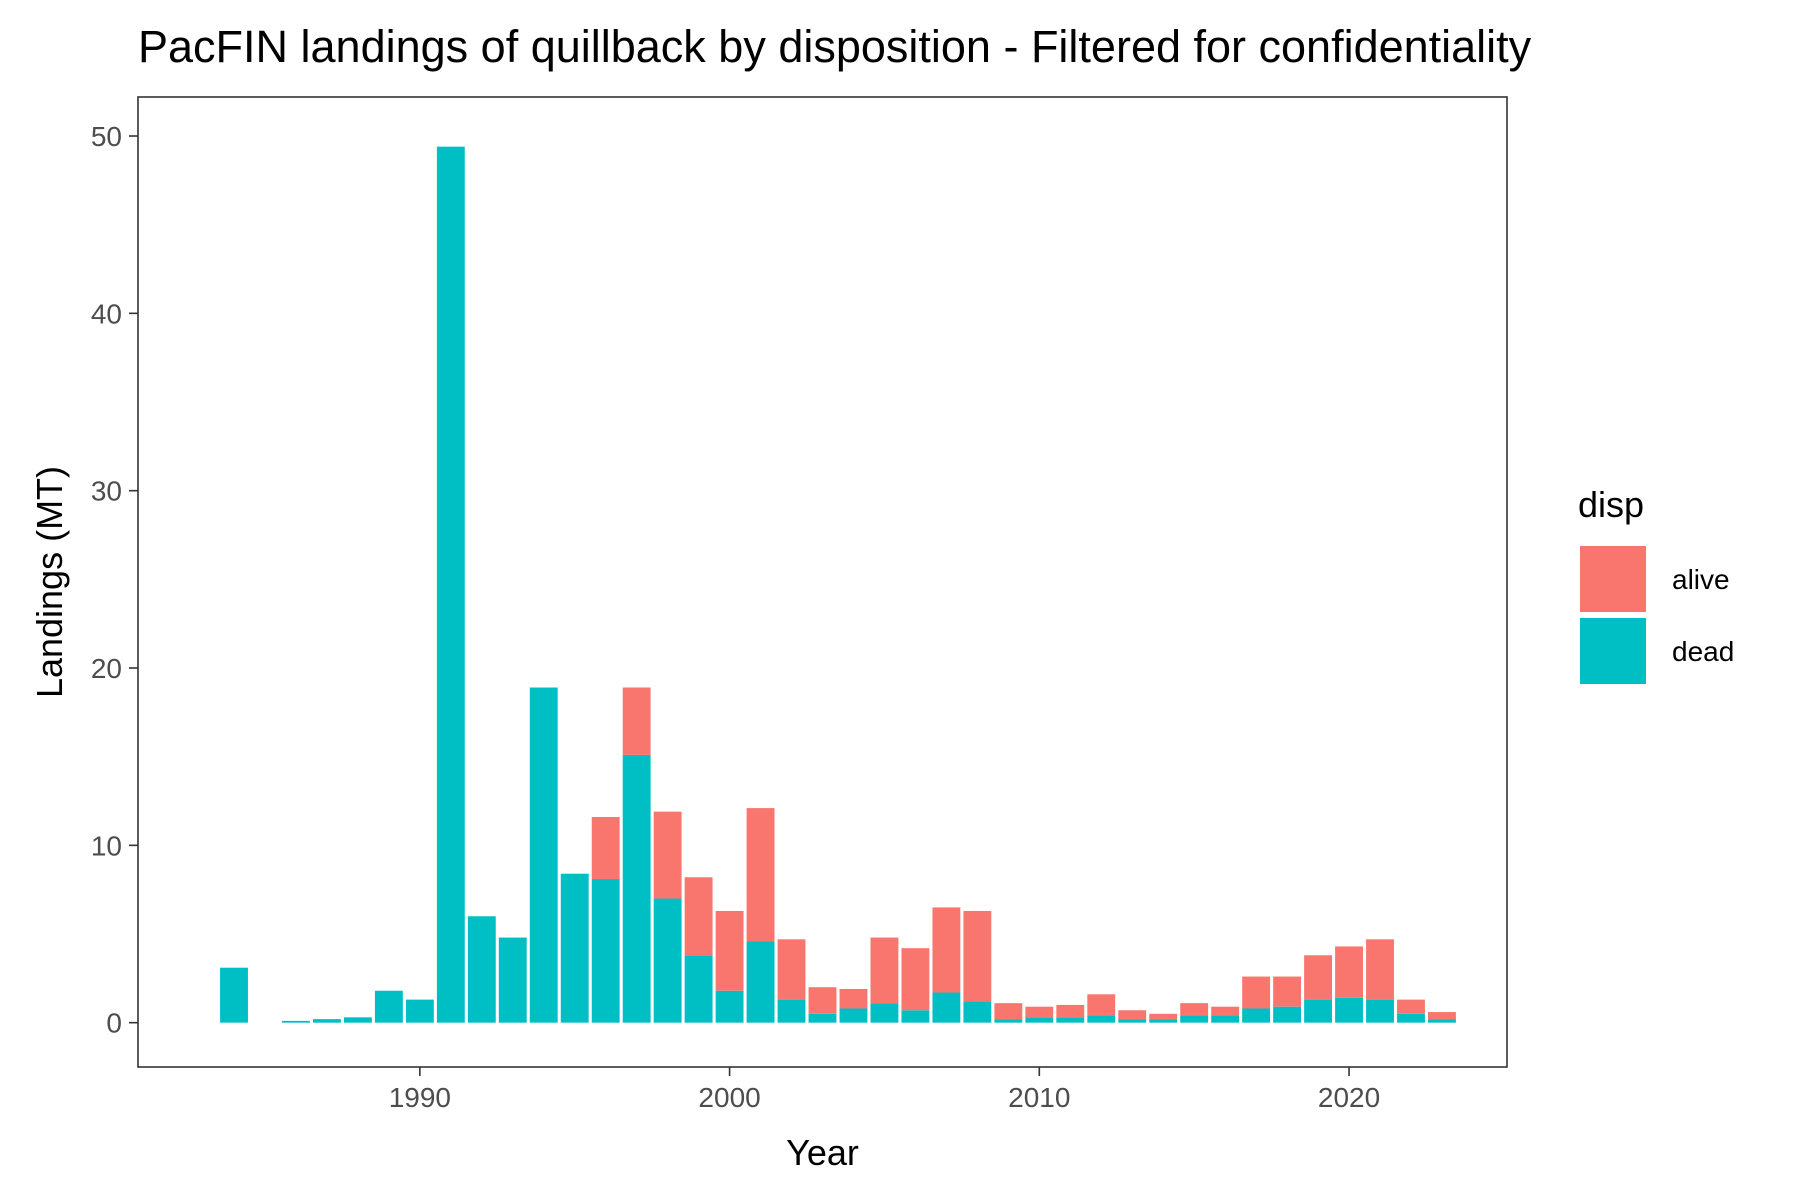 The height and width of the screenshot is (1200, 1800). I want to click on bar-dead-2013, so click(1132, 1021).